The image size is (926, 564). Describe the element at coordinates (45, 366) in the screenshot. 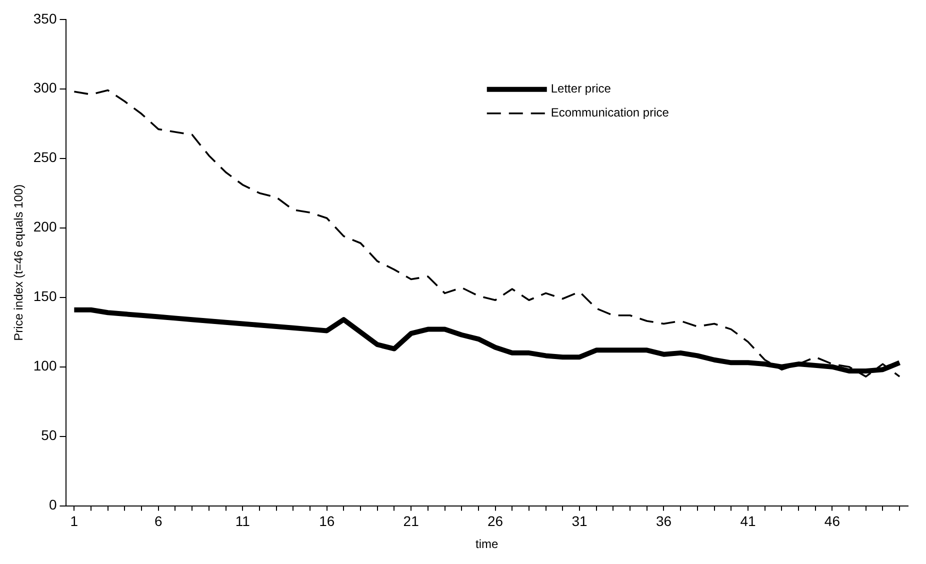

I see `y-tick-label: 100` at that location.